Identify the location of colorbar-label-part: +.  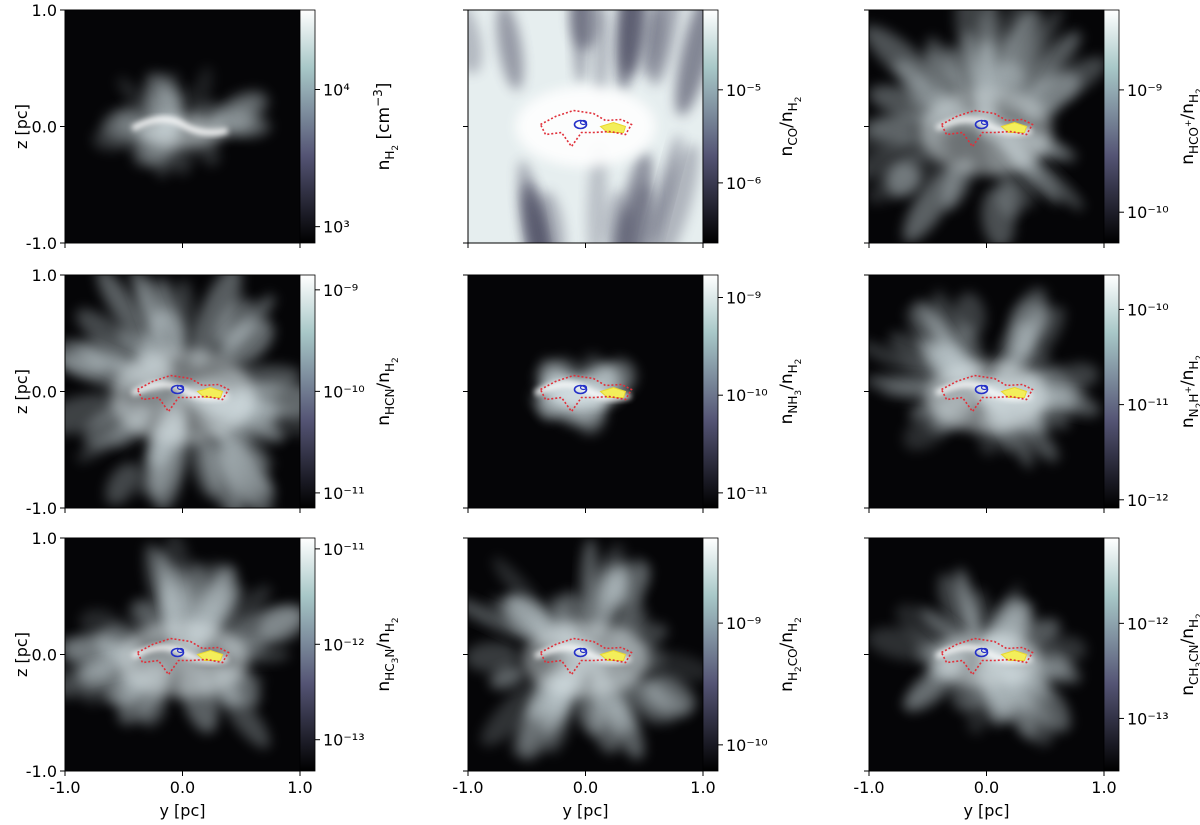
(1189, 390).